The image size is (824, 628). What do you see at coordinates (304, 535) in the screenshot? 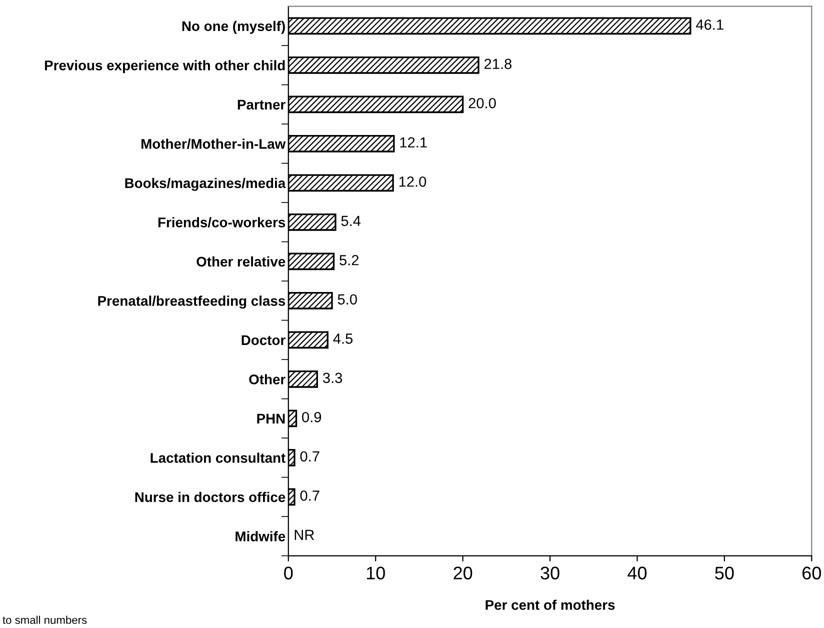
I see `text: NR` at bounding box center [304, 535].